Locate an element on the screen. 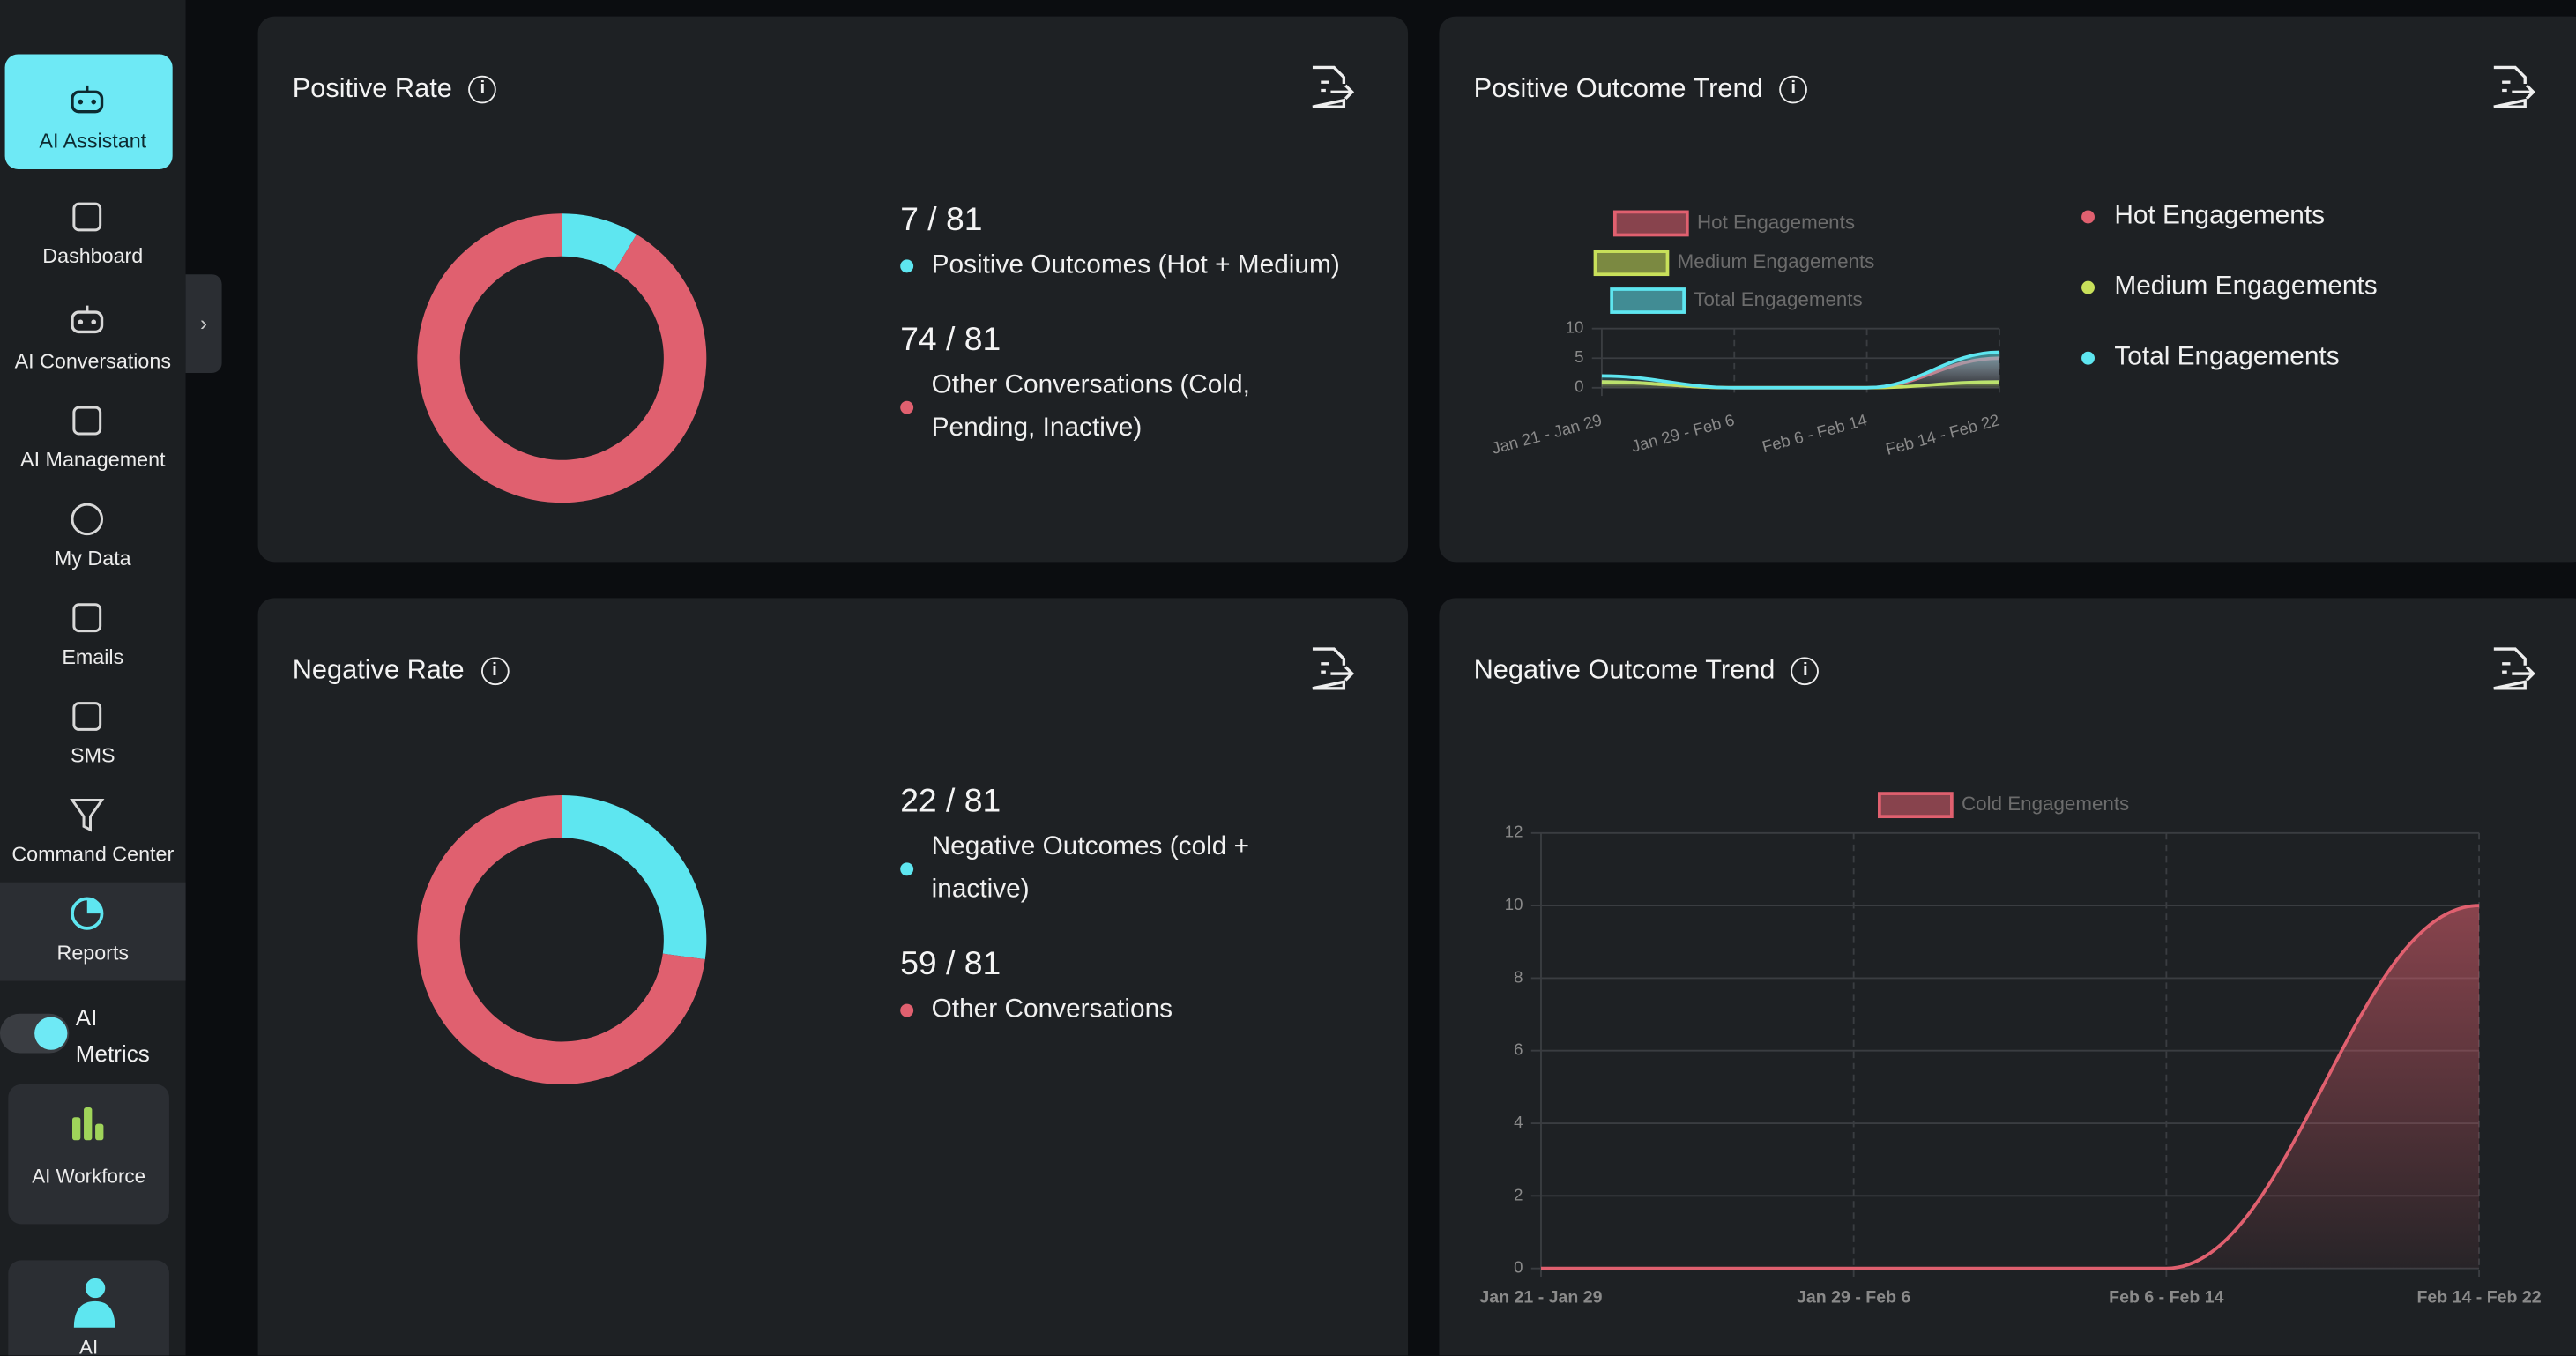  legend-label: Medium Engagements is located at coordinates (2246, 287).